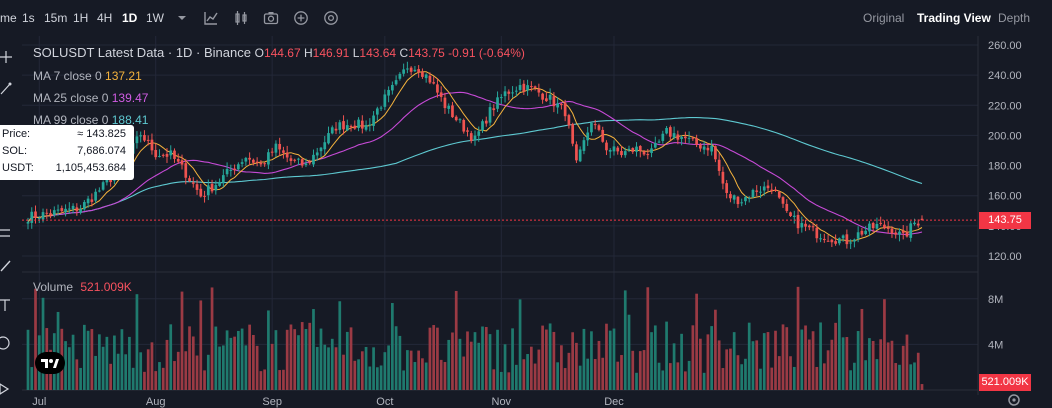 The image size is (1052, 408). What do you see at coordinates (308, 53) in the screenshot?
I see `high-label: H` at bounding box center [308, 53].